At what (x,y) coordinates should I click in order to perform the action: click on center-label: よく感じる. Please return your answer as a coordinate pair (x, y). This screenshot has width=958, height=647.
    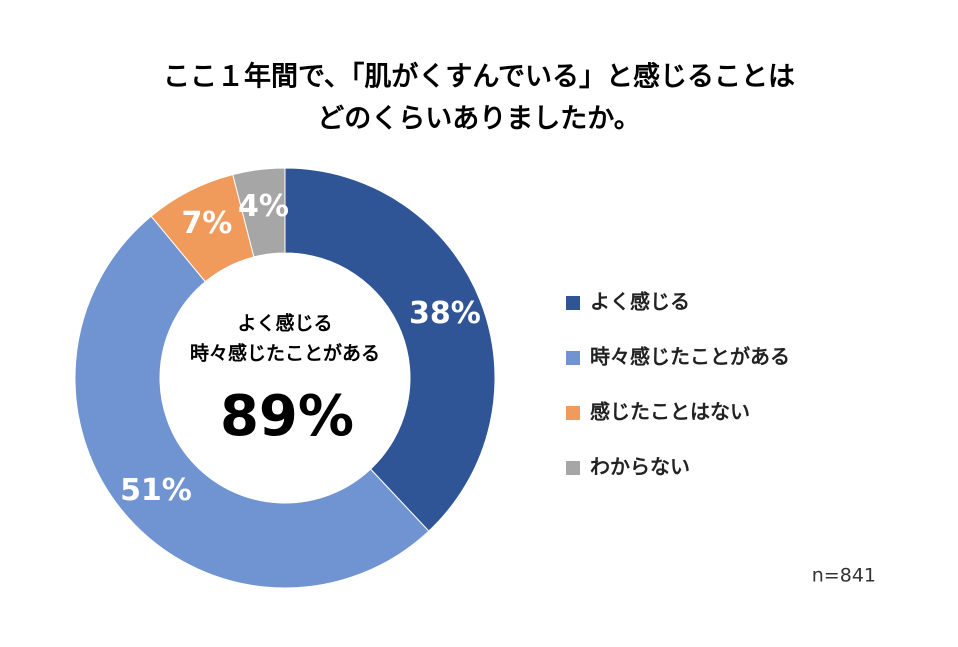
    Looking at the image, I should click on (284, 323).